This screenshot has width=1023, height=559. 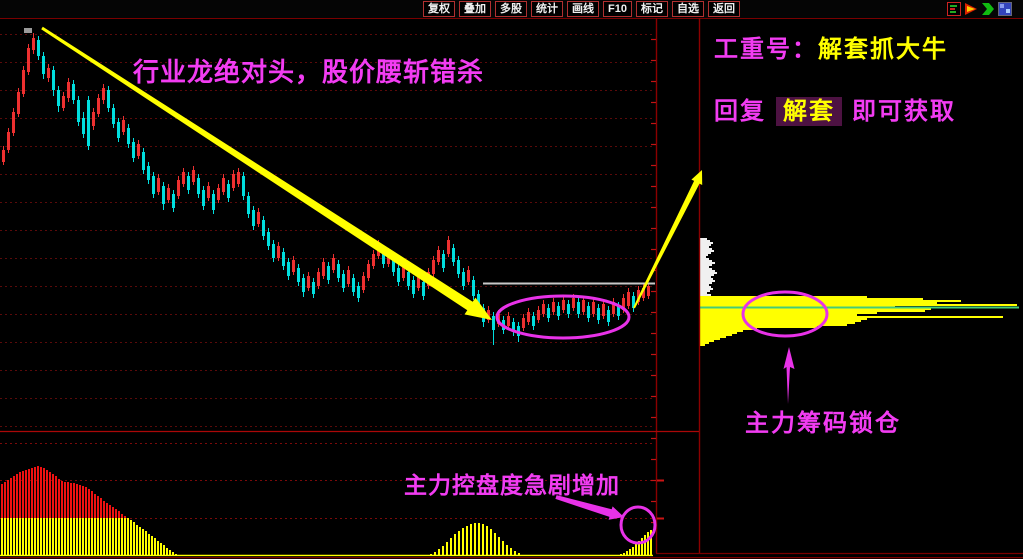 What do you see at coordinates (904, 111) in the screenshot?
I see `promo-reply-suffix: 即可获取` at bounding box center [904, 111].